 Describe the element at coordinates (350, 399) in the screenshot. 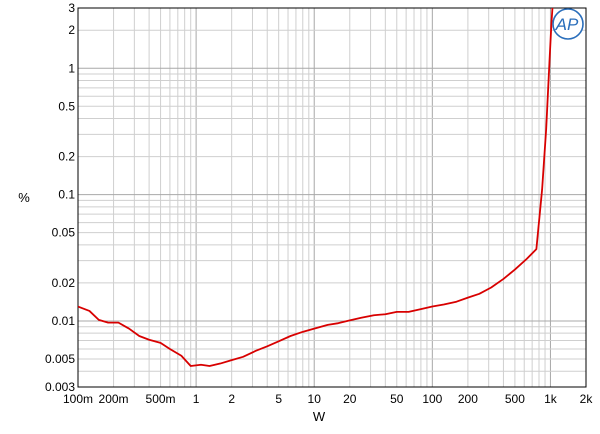

I see `x-tick-label: 20` at that location.